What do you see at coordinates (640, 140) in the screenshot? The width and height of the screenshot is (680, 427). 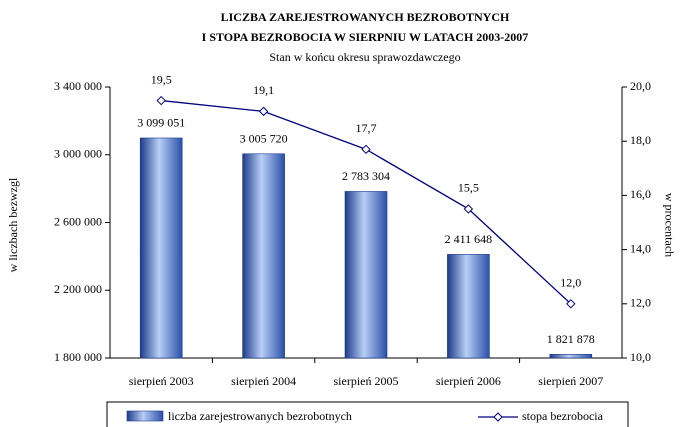 I see `y2-tick-label: 18,0` at bounding box center [640, 140].